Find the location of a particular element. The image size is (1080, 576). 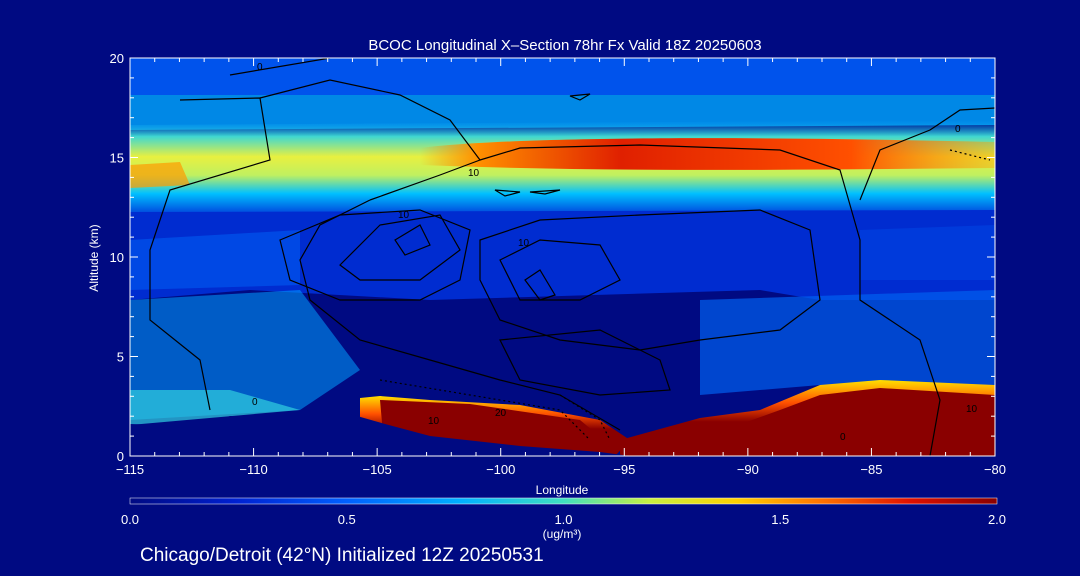

lower-west-cyan is located at coordinates (215, 407).